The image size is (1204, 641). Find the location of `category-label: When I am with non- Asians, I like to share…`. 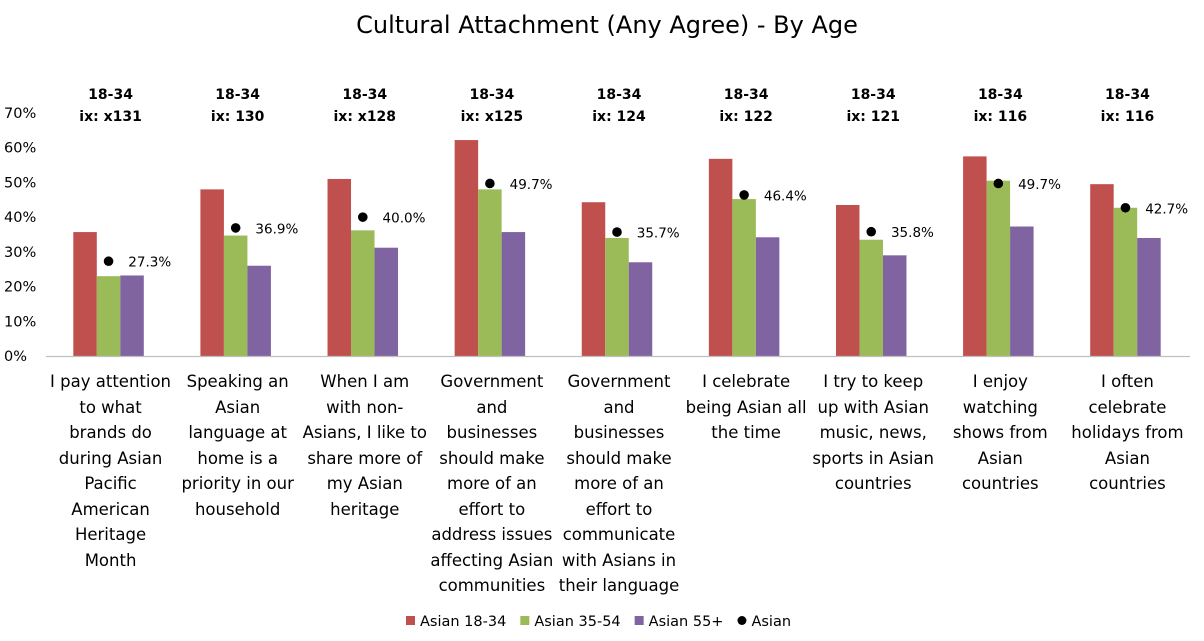

category-label: When I am with non- Asians, I like to share… is located at coordinates (365, 445).